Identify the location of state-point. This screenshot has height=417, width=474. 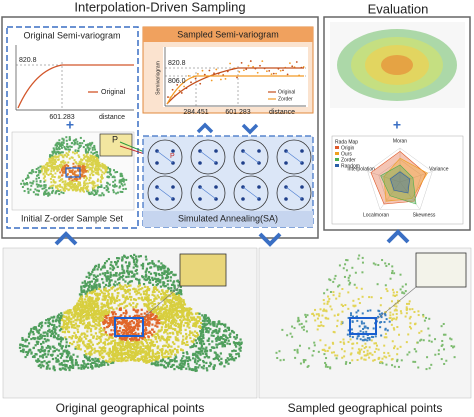
(173, 187).